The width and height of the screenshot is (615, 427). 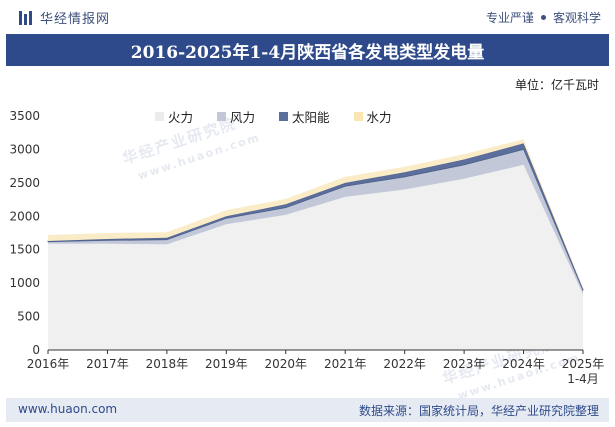 What do you see at coordinates (509, 18) in the screenshot?
I see `tagline-left: 专业严谨` at bounding box center [509, 18].